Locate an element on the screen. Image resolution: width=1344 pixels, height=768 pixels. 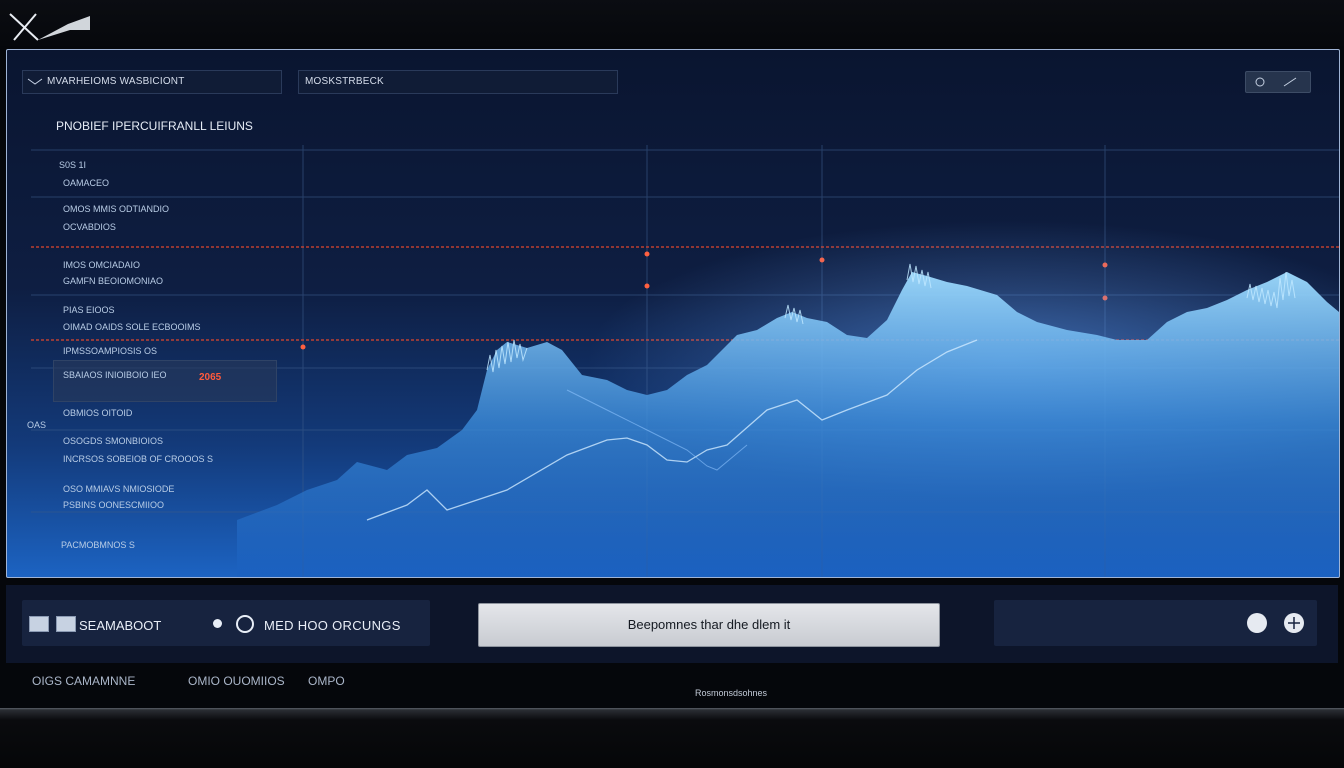
settings-circle-icon is located at coordinates (1294, 623).